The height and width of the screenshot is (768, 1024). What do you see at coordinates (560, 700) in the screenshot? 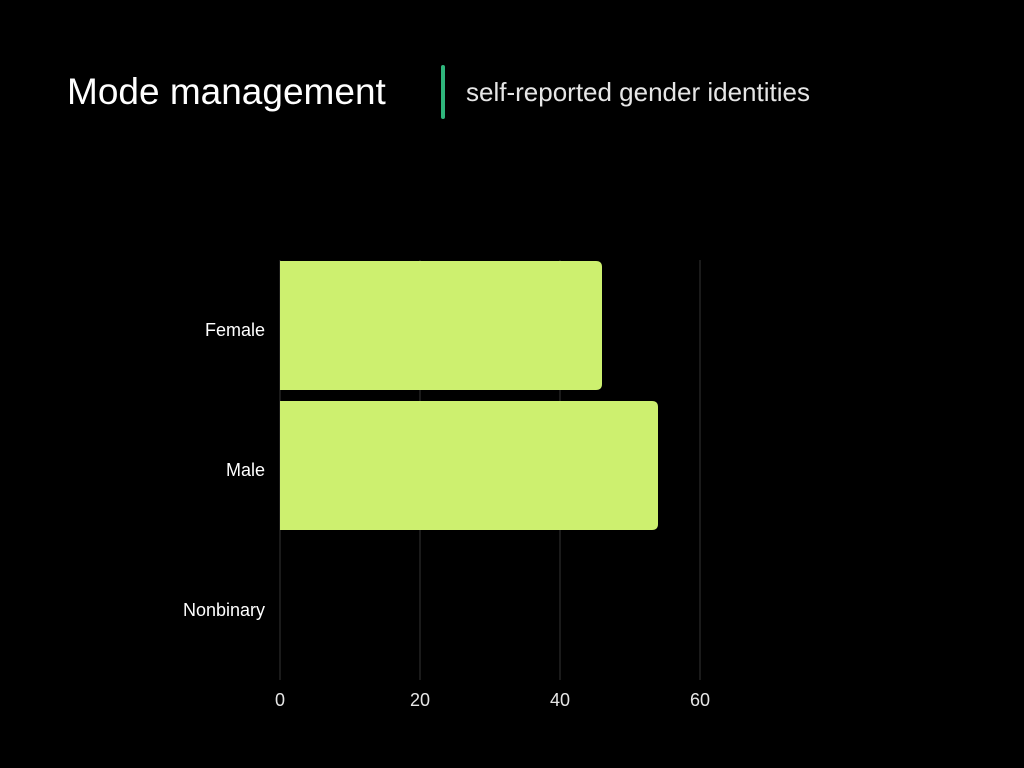
I see `x-tick-label: 40` at bounding box center [560, 700].